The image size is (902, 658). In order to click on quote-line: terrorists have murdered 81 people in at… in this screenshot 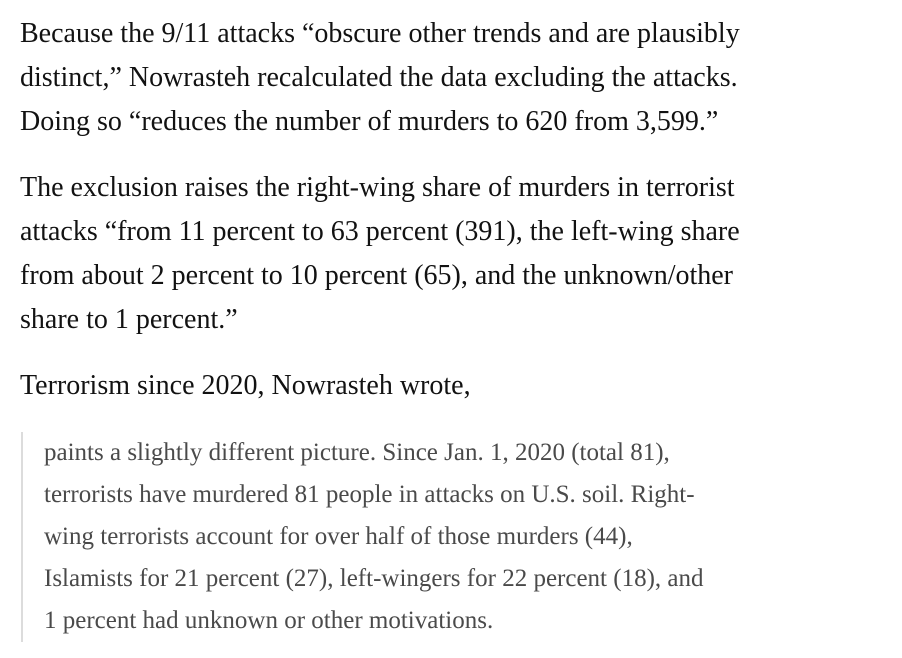, I will do `click(369, 494)`.